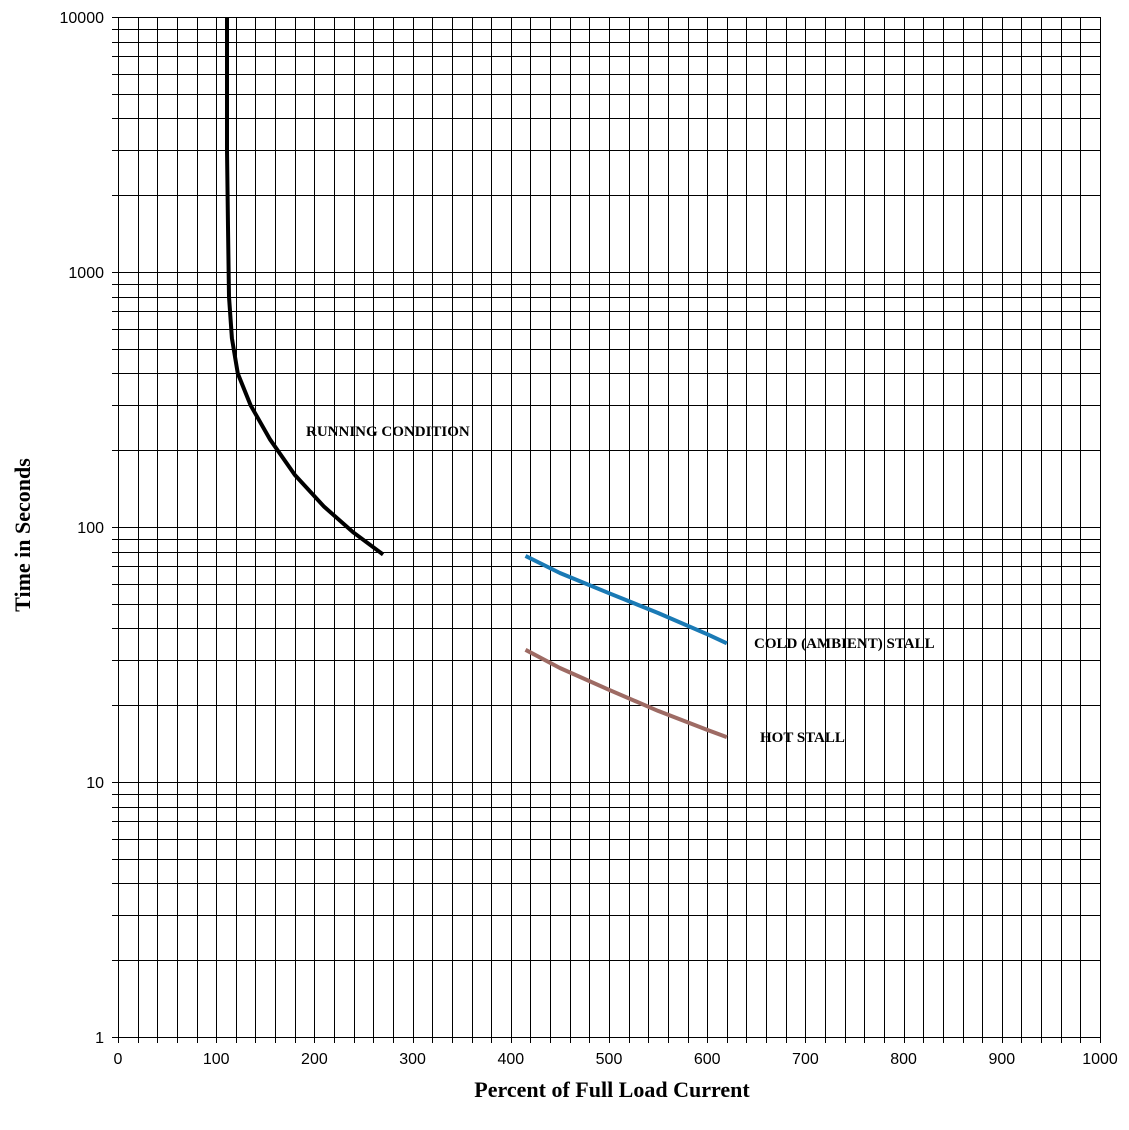  Describe the element at coordinates (609, 1059) in the screenshot. I see `x-tick-label: 500` at that location.